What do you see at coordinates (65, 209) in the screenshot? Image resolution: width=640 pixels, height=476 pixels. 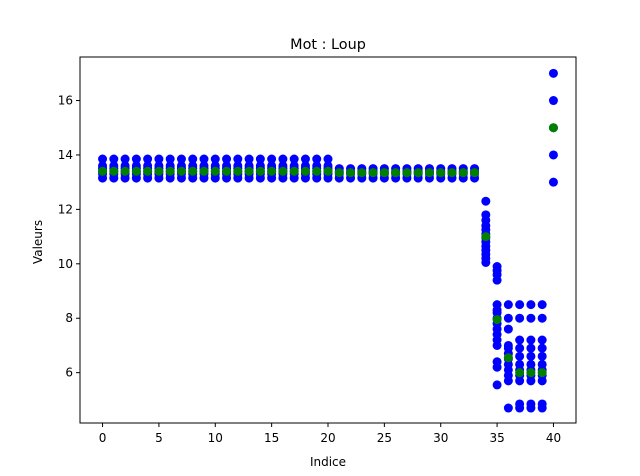 I see `y-tick-label: 12` at bounding box center [65, 209].